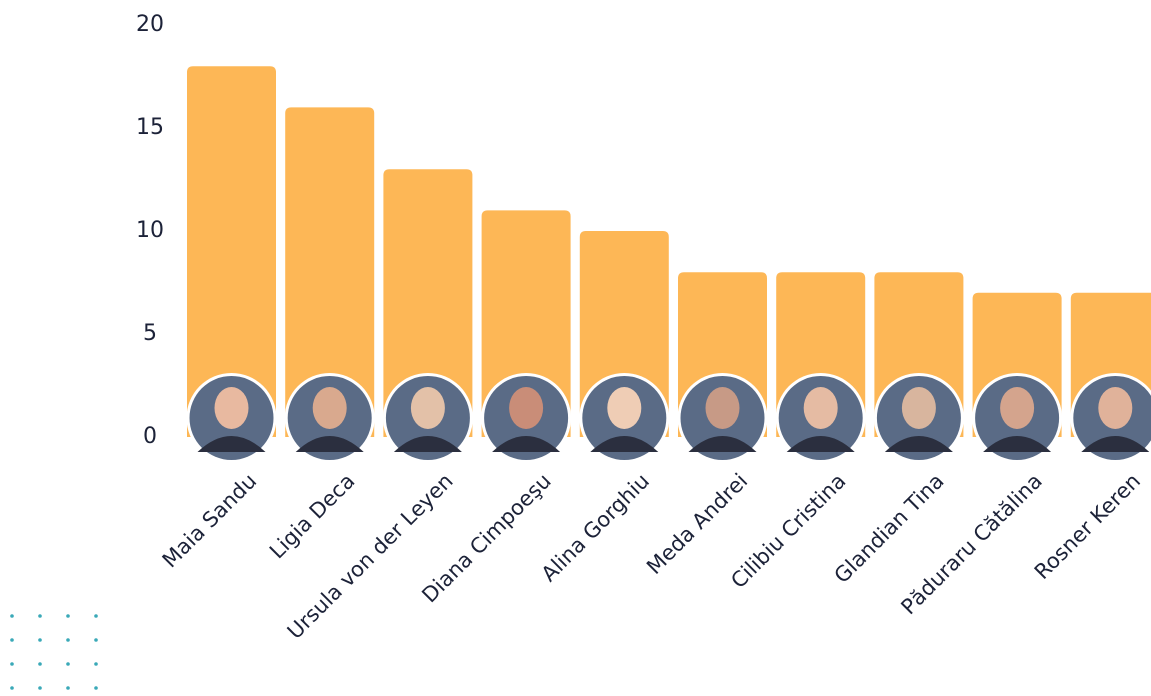 The height and width of the screenshot is (696, 1151). I want to click on y-tick-label: 20, so click(150, 24).